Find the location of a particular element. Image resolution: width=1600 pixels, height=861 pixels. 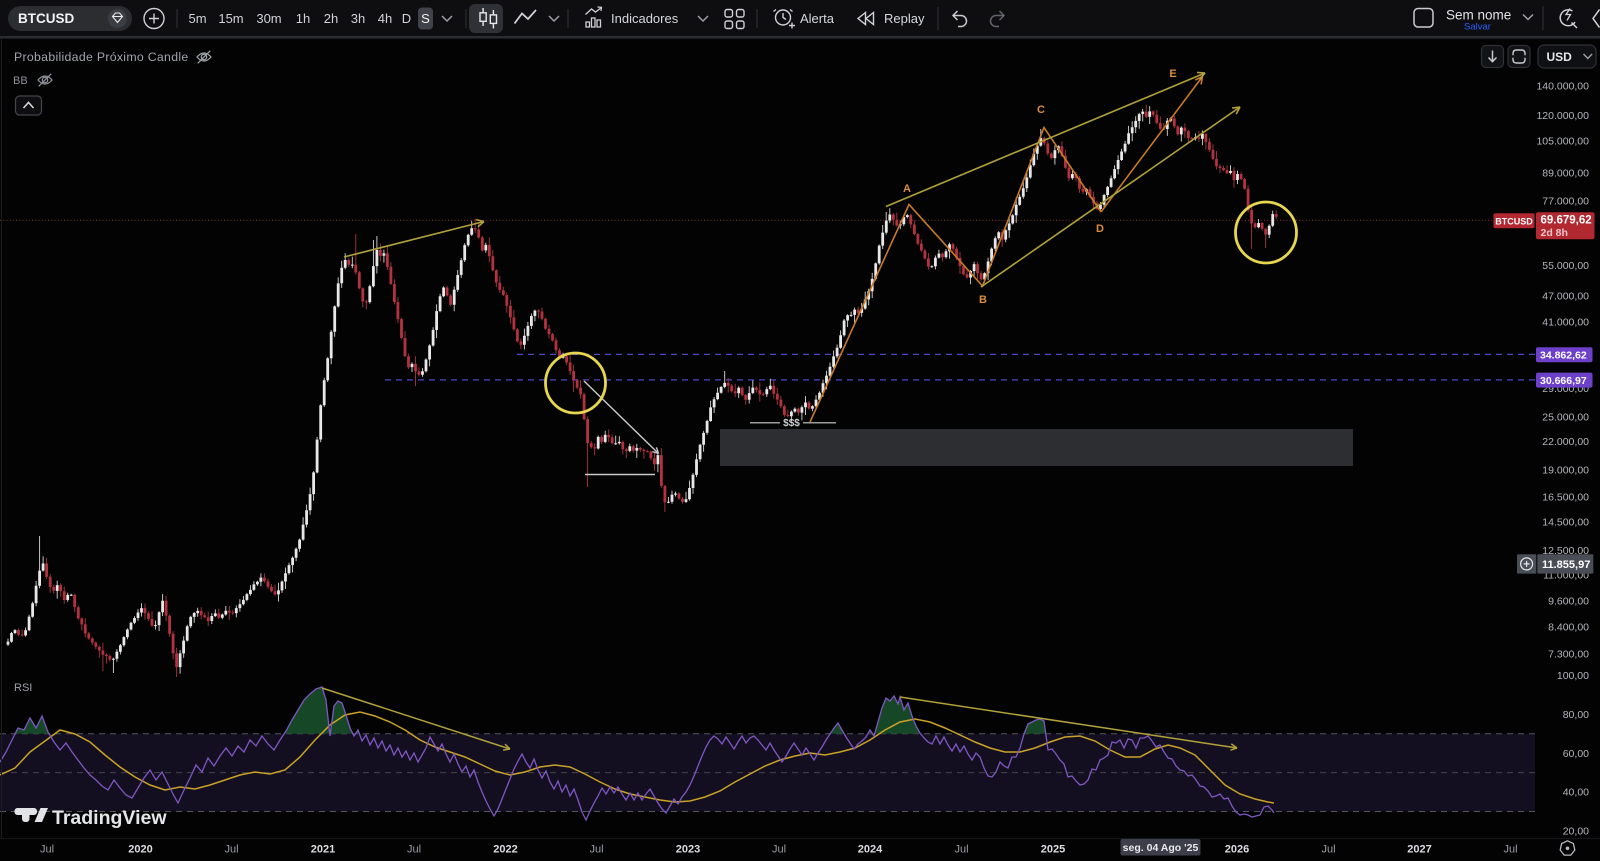

svg-text: 9.600,00 is located at coordinates (1568, 602).